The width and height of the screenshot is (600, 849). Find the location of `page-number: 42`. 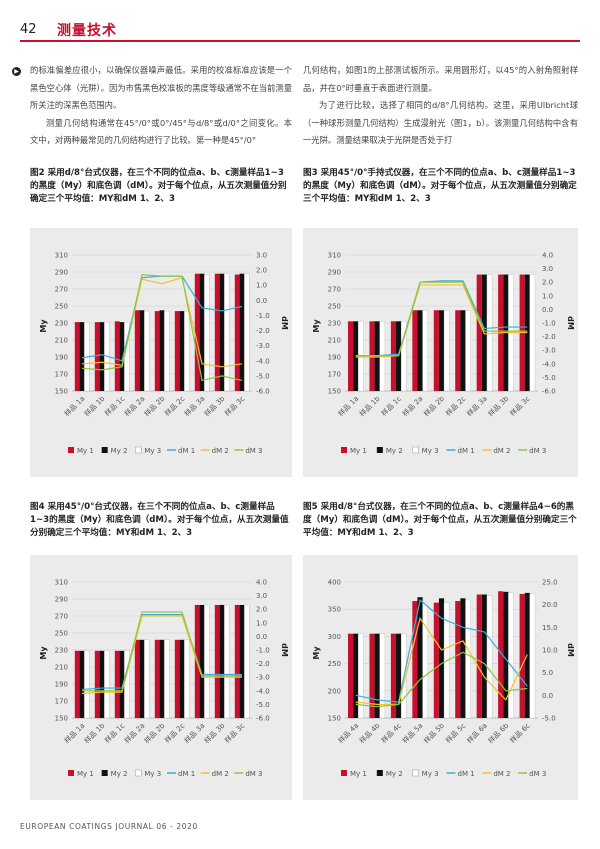

page-number: 42 is located at coordinates (28, 29).